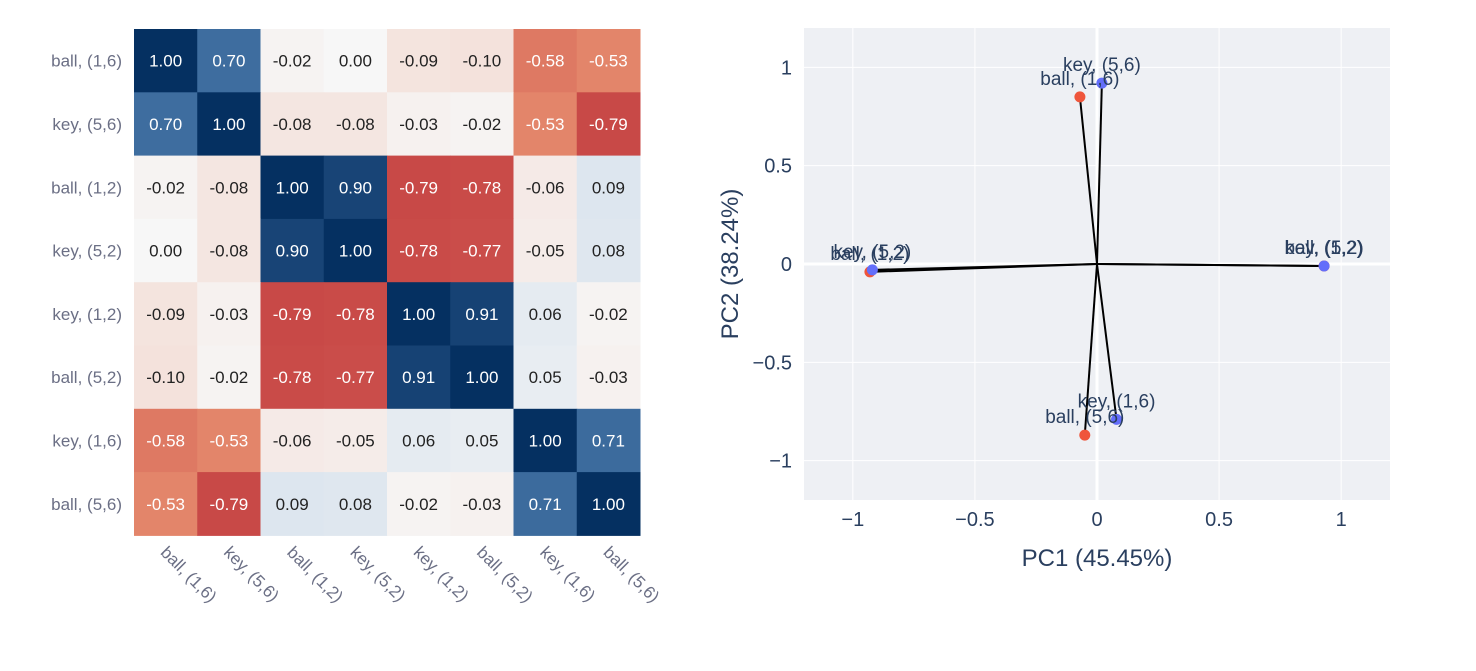  I want to click on heatmap-value-label: 0.06, so click(545, 314).